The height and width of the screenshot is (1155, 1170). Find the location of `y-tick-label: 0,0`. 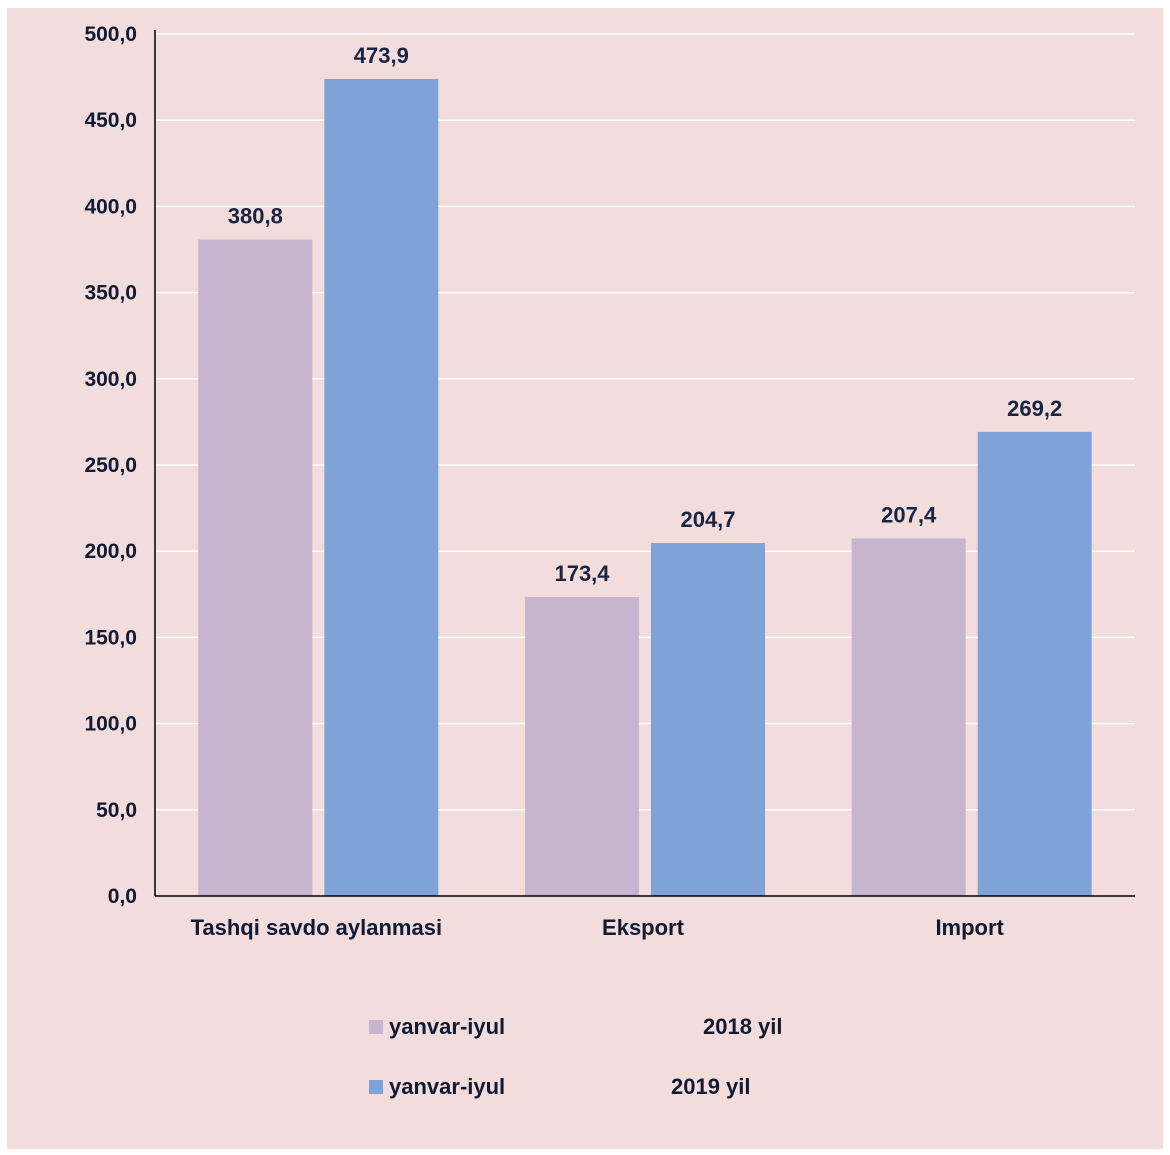

y-tick-label: 0,0 is located at coordinates (122, 896).